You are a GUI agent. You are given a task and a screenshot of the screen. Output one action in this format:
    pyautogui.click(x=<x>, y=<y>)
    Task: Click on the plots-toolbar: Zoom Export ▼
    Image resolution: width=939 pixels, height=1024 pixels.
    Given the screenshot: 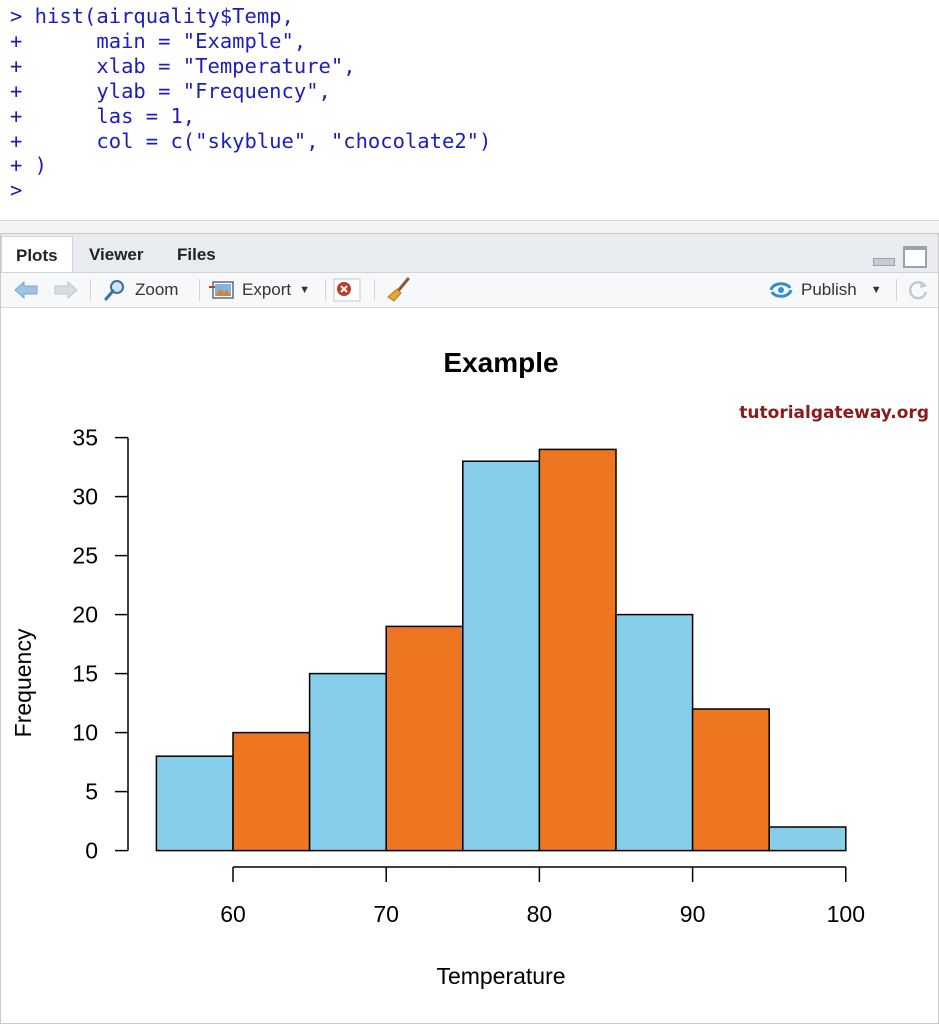 What is the action you would take?
    pyautogui.click(x=469, y=290)
    